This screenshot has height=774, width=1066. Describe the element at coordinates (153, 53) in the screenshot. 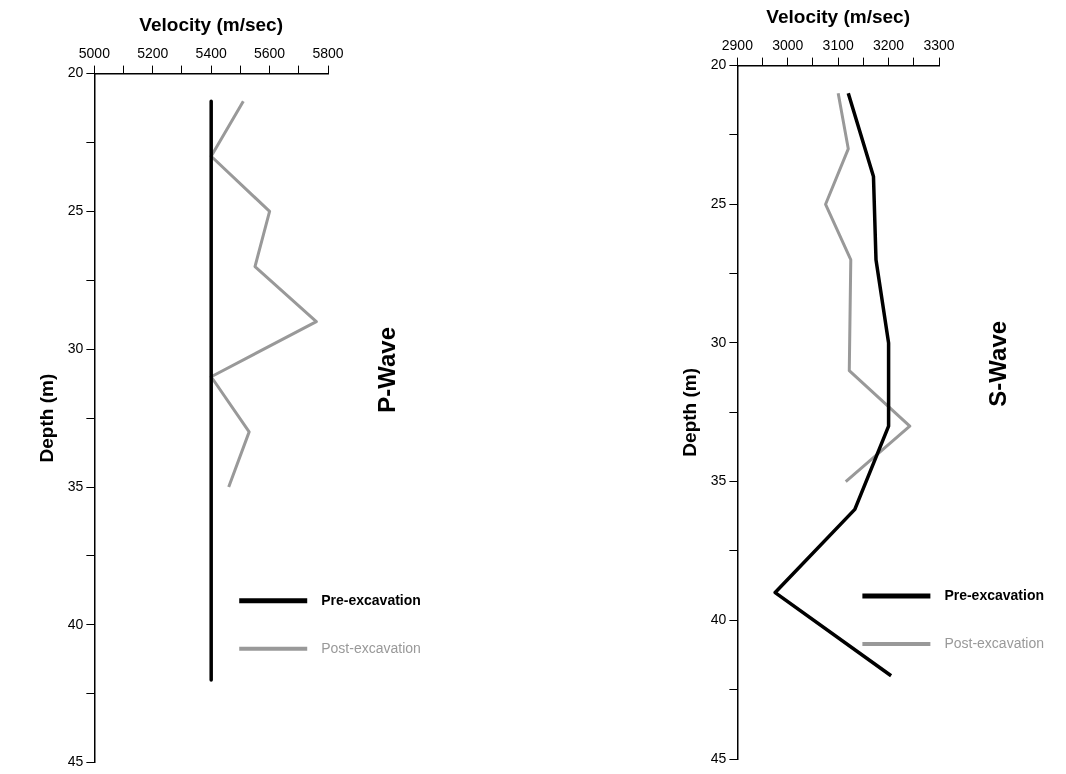

I see `x-tick-label: 5200` at that location.